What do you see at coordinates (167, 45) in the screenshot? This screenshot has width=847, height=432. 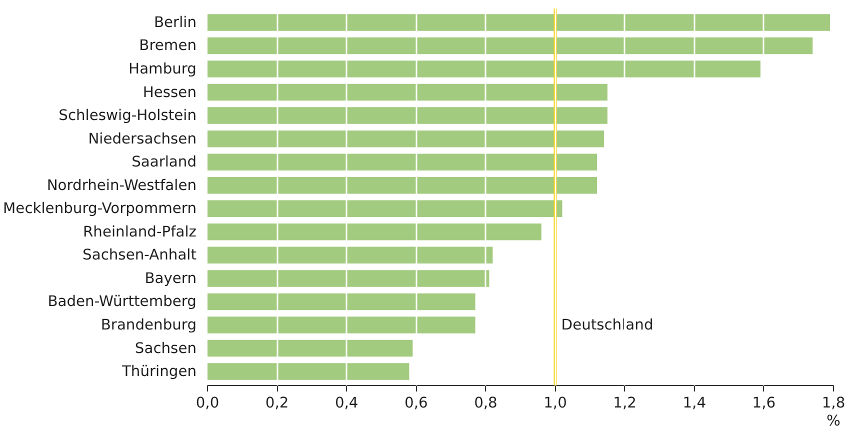 I see `y-tick-label: Bremen` at bounding box center [167, 45].